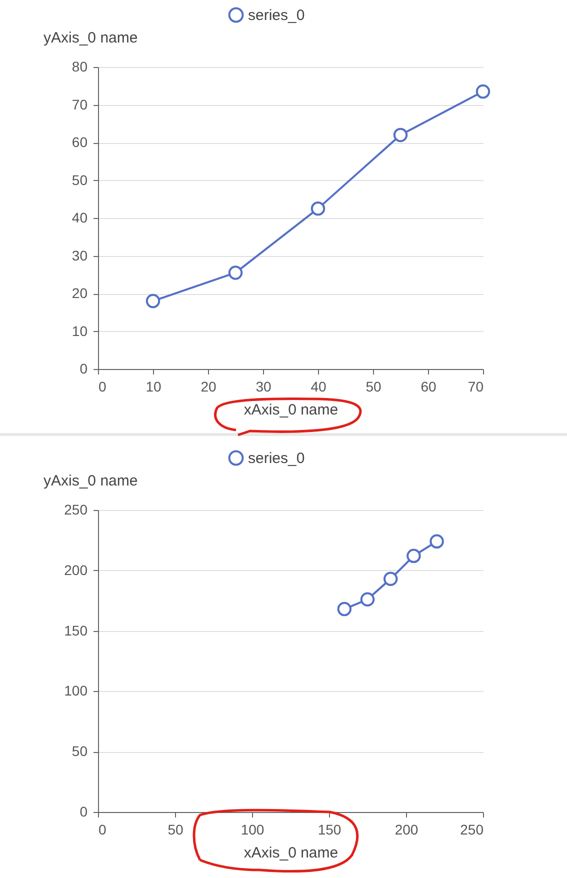  What do you see at coordinates (76, 510) in the screenshot?
I see `y-tick-label: 250` at bounding box center [76, 510].